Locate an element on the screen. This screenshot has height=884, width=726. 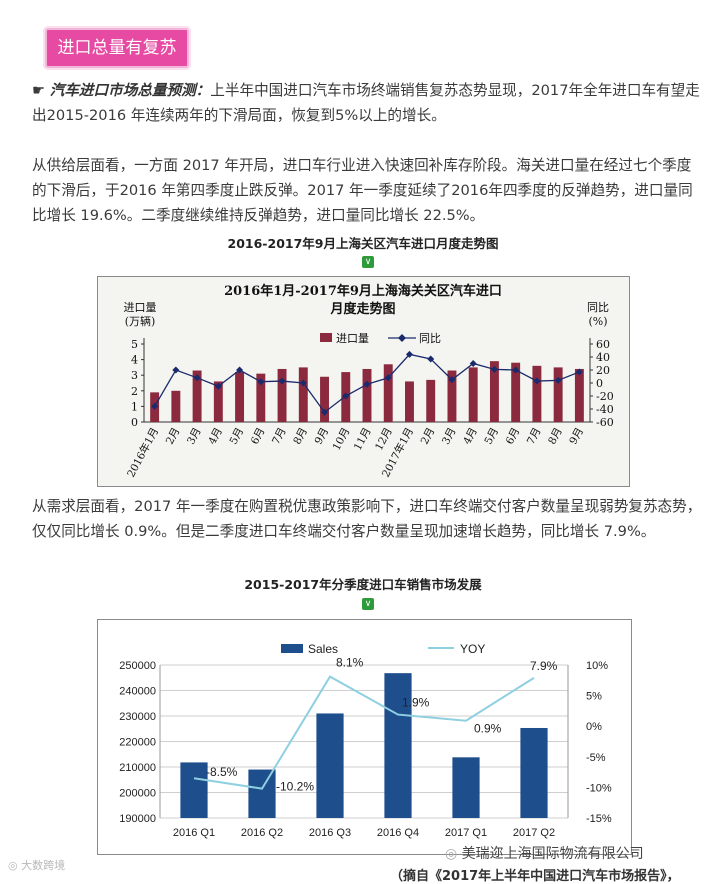
chart1-ytick-right-label: 0 is located at coordinates (599, 383).